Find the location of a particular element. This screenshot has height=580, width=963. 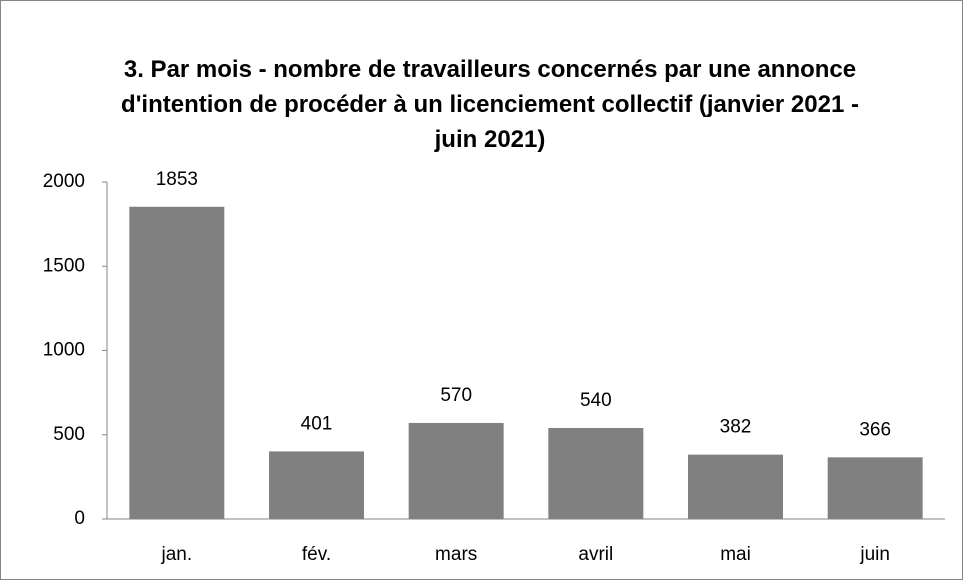

data-label: 382 is located at coordinates (736, 427).